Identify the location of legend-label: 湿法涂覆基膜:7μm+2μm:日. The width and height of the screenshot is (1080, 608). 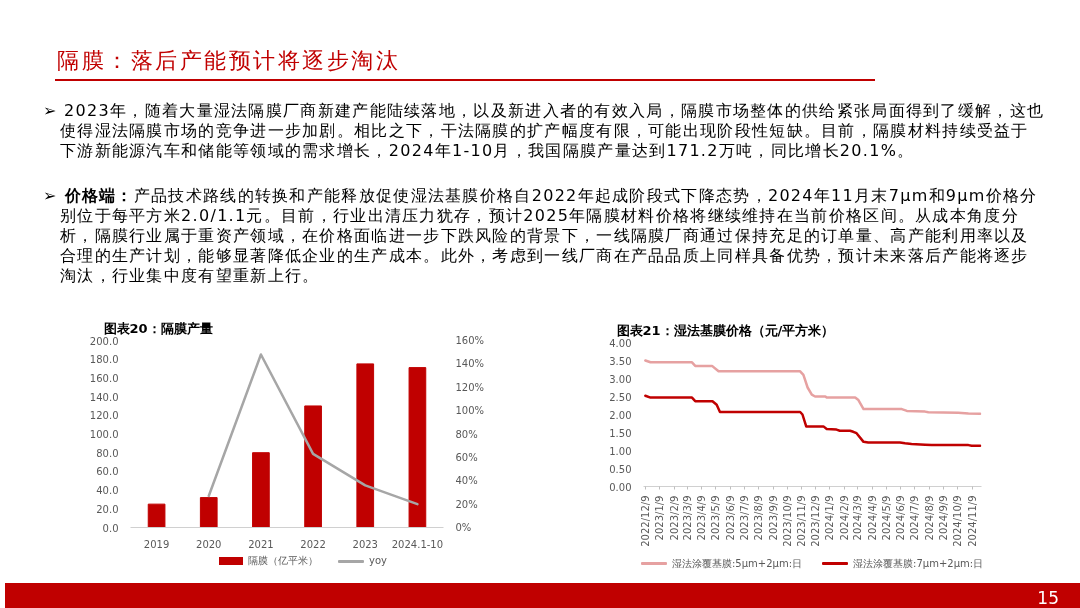
(918, 563).